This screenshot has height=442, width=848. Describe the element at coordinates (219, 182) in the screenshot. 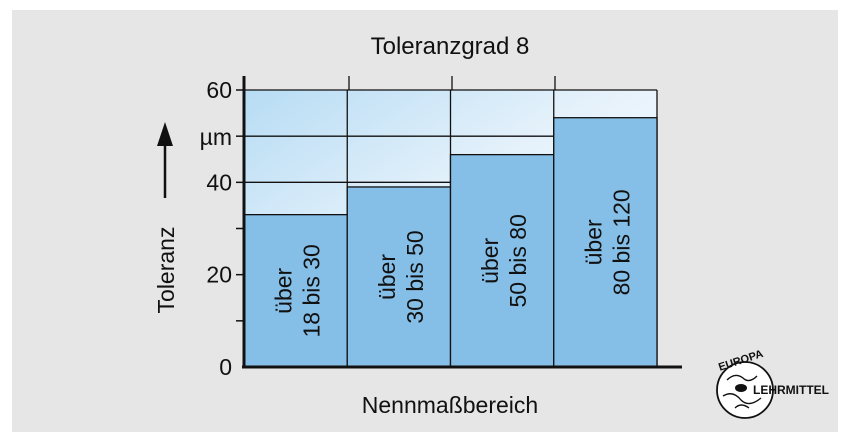

I see `y-tick-label: 40` at that location.